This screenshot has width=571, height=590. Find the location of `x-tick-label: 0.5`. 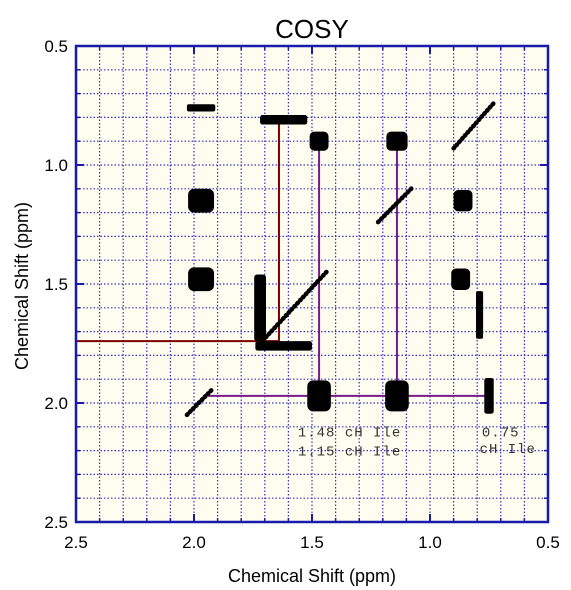

x-tick-label: 0.5 is located at coordinates (548, 542).